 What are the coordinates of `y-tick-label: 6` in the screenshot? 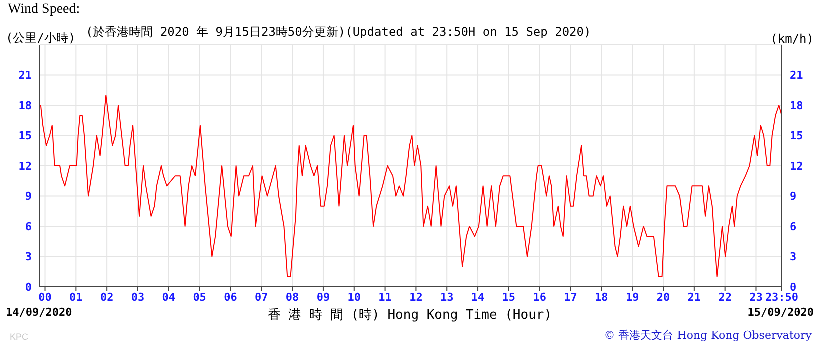 It's located at (28, 227).